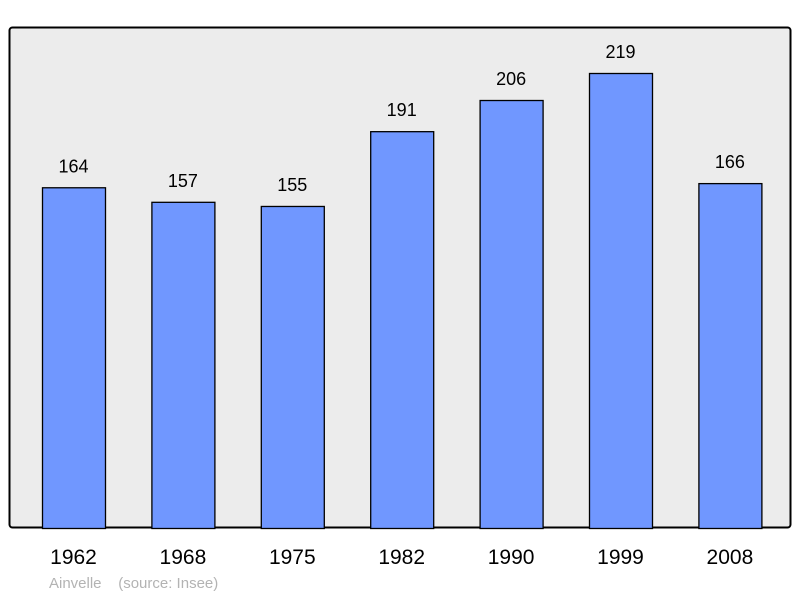  What do you see at coordinates (183, 181) in the screenshot?
I see `data-label-1968: 157` at bounding box center [183, 181].